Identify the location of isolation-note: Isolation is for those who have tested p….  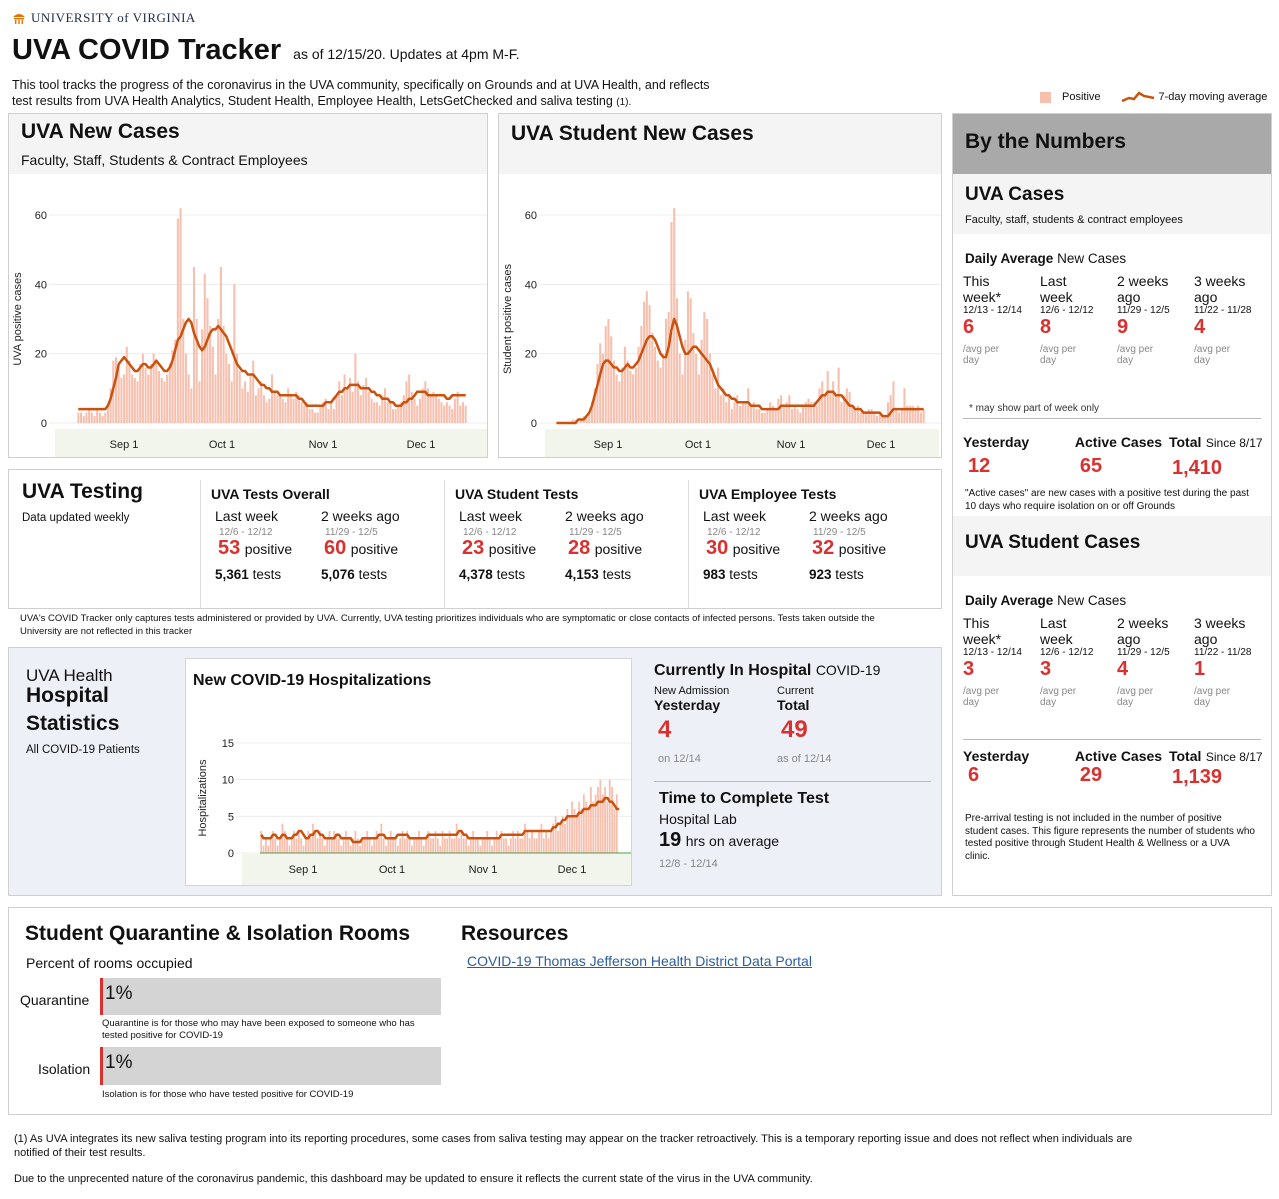
(228, 1094).